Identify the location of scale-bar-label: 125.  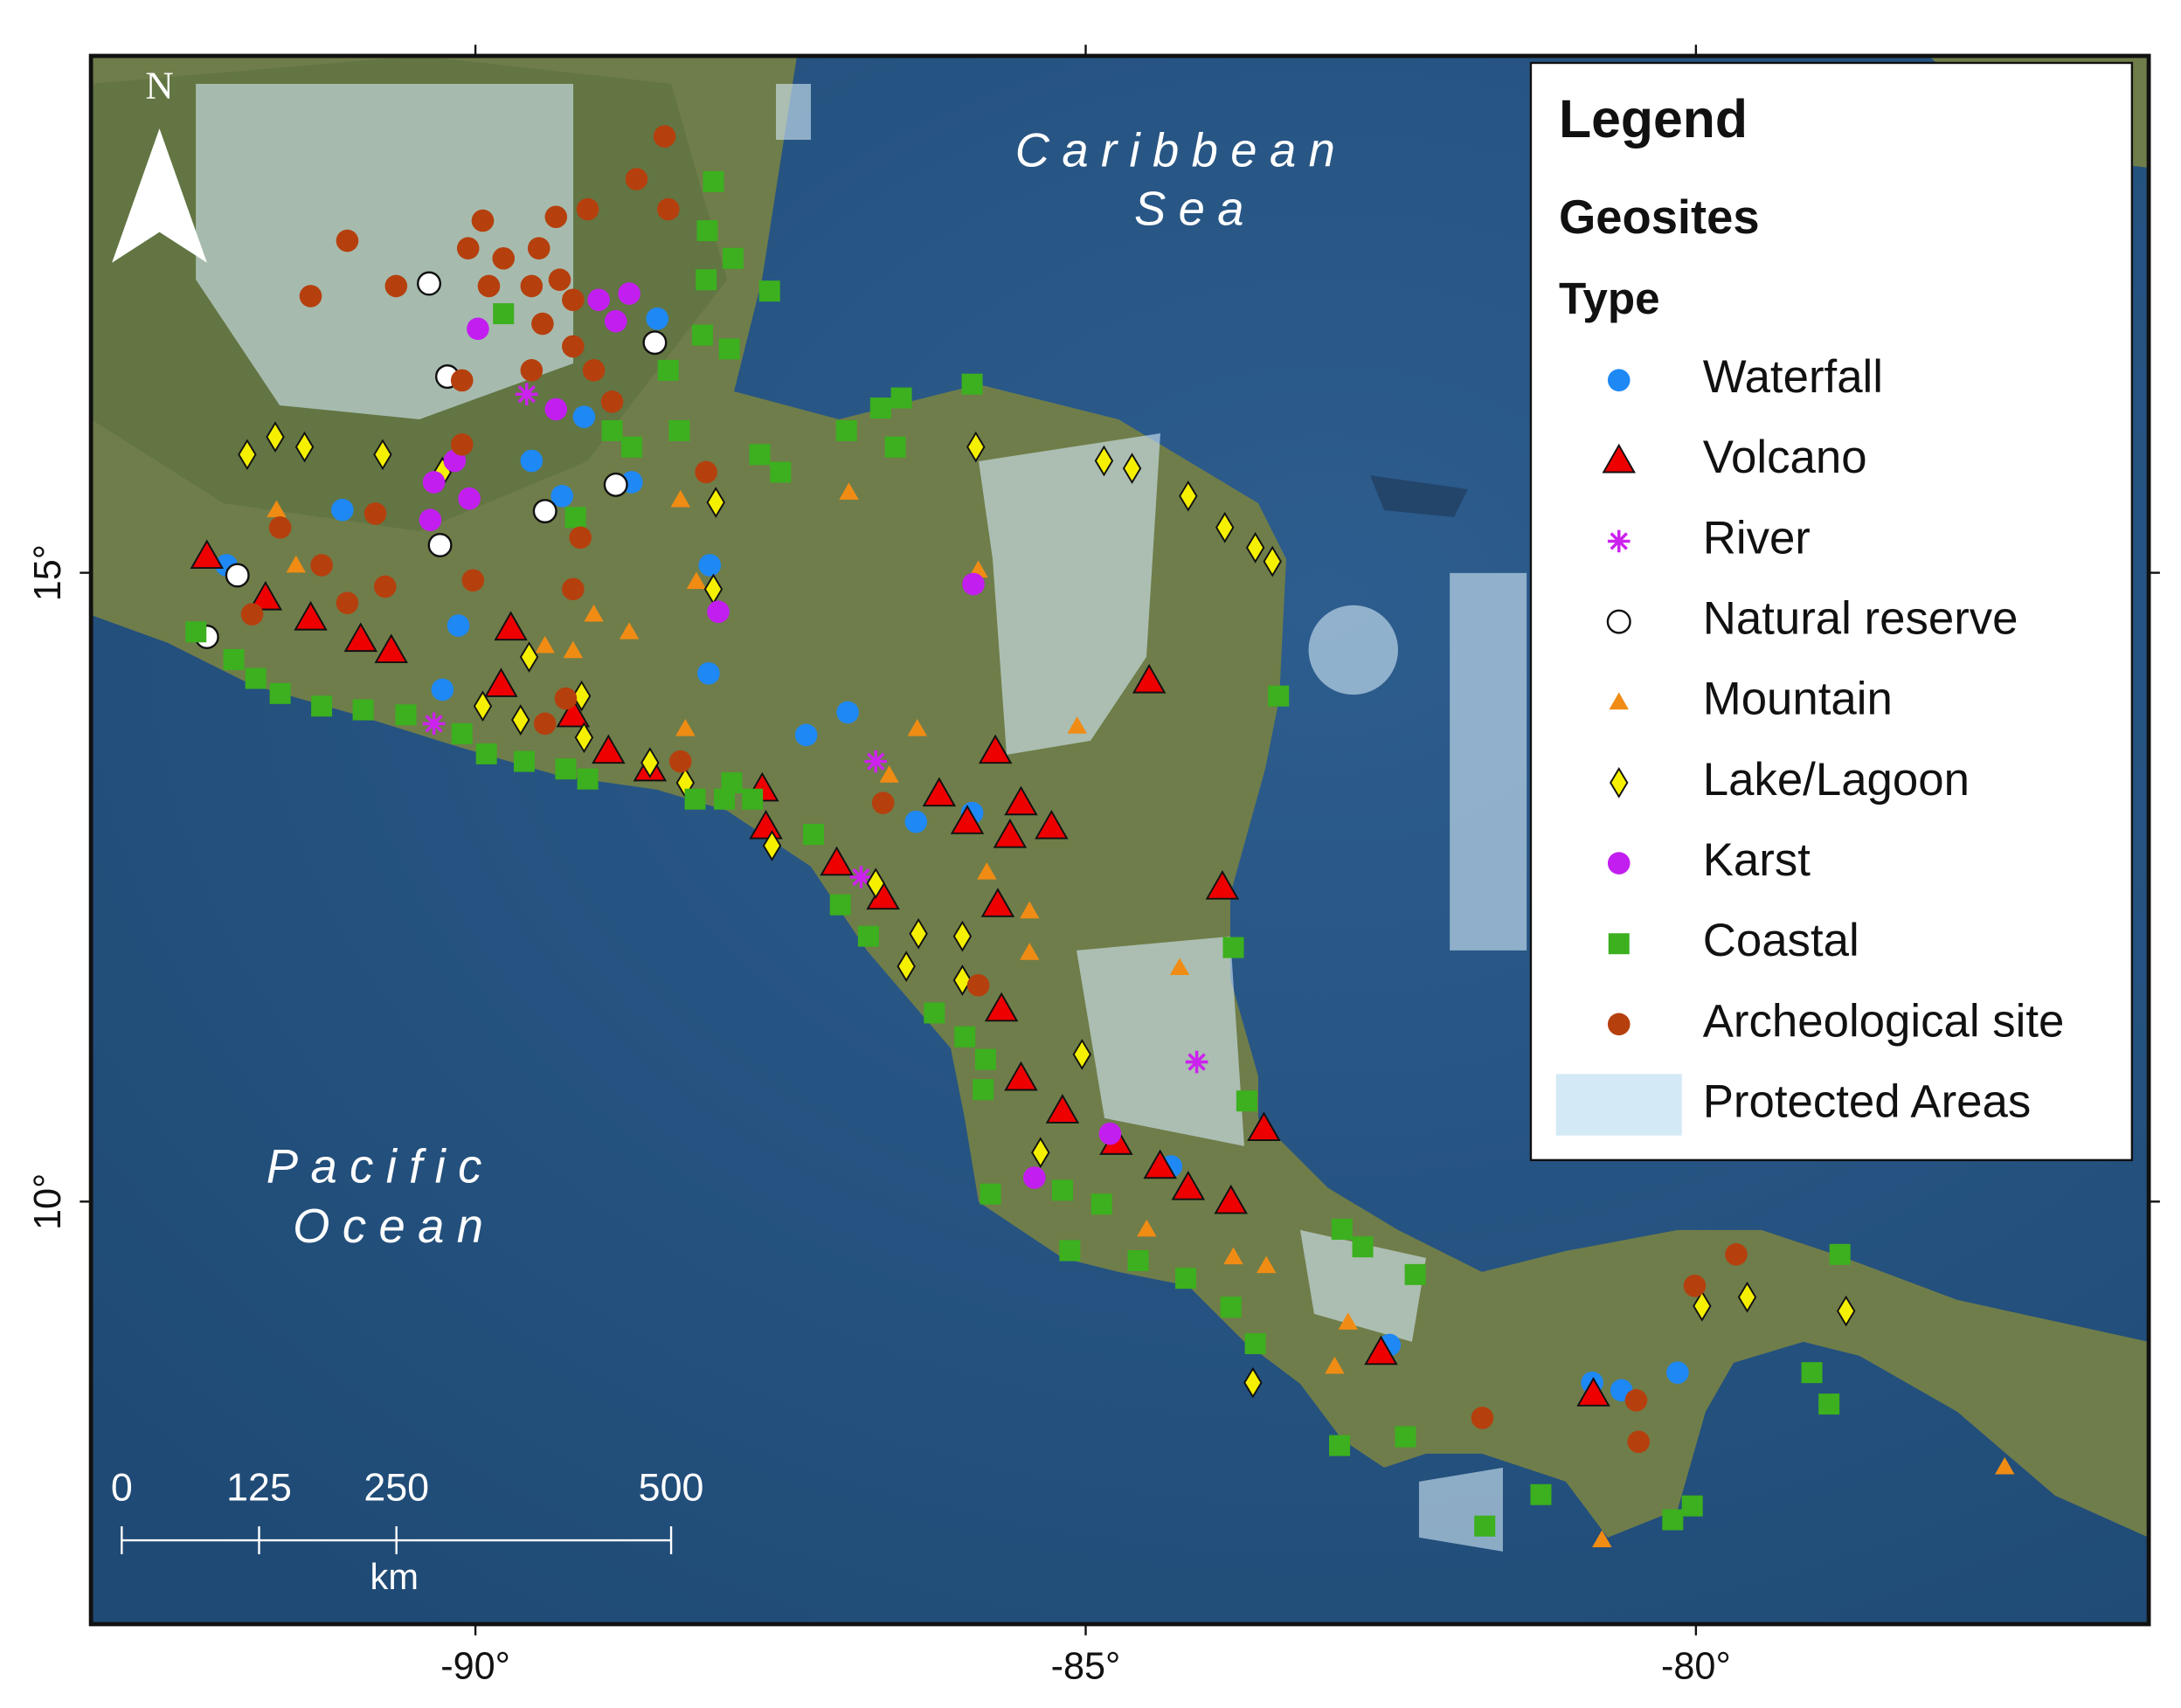
(259, 1487).